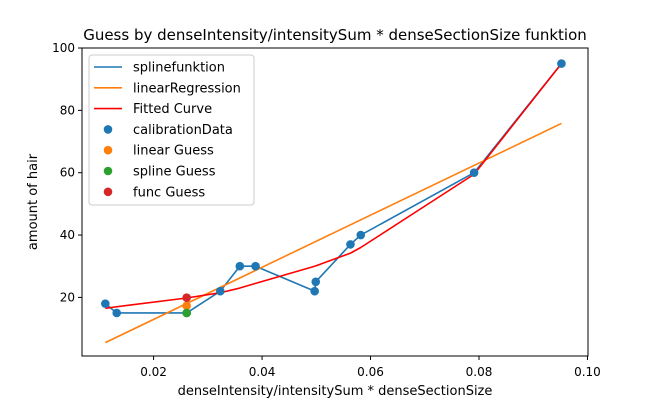 This screenshot has width=653, height=405. Describe the element at coordinates (172, 109) in the screenshot. I see `legend-label: Fitted Curve` at that location.